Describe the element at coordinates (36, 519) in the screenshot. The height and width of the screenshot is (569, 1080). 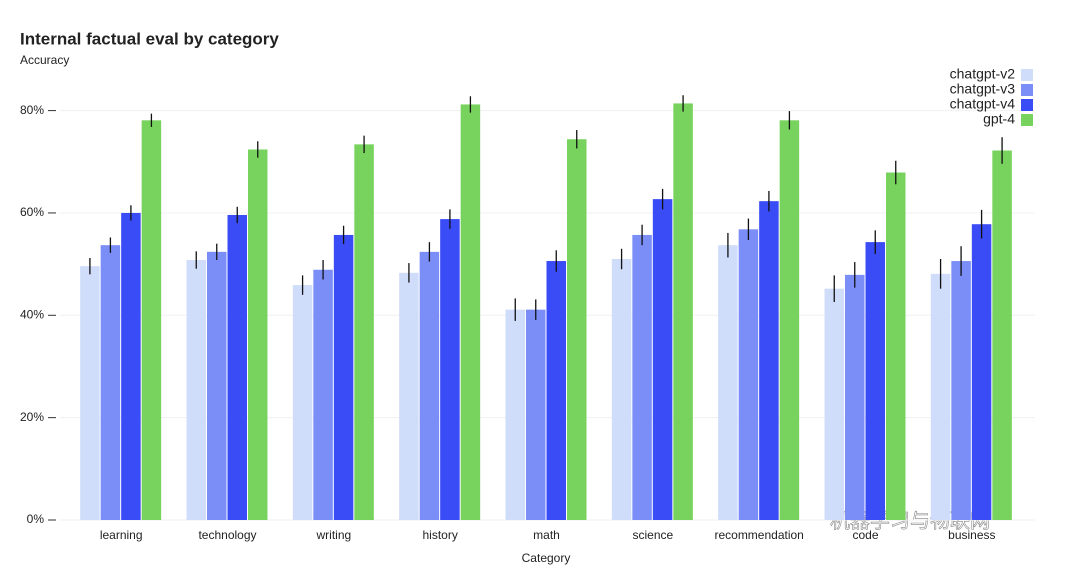
I see `y-tick-label: 0%` at that location.